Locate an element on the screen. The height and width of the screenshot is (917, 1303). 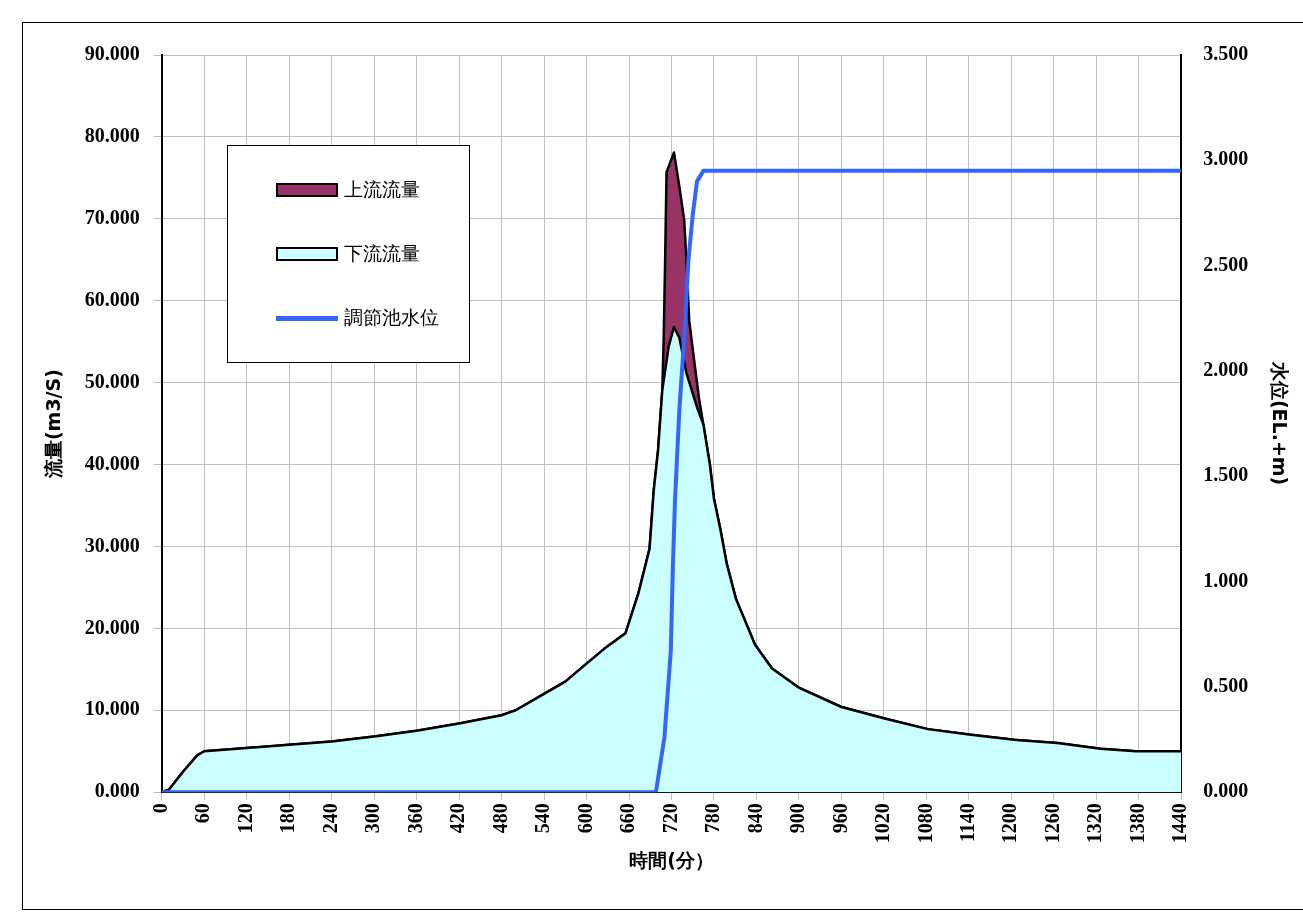
y-tick-label: 90.000 is located at coordinates (112, 53).